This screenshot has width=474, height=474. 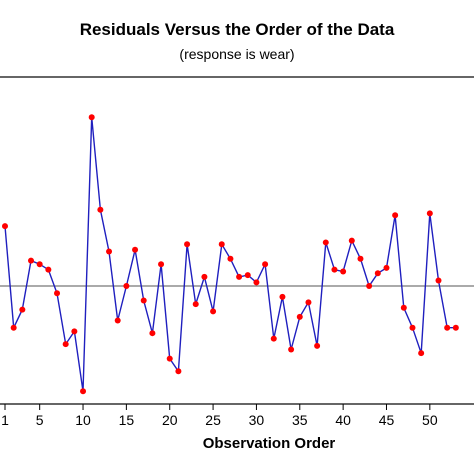 I want to click on x-tick-label: 1, so click(x=5, y=420).